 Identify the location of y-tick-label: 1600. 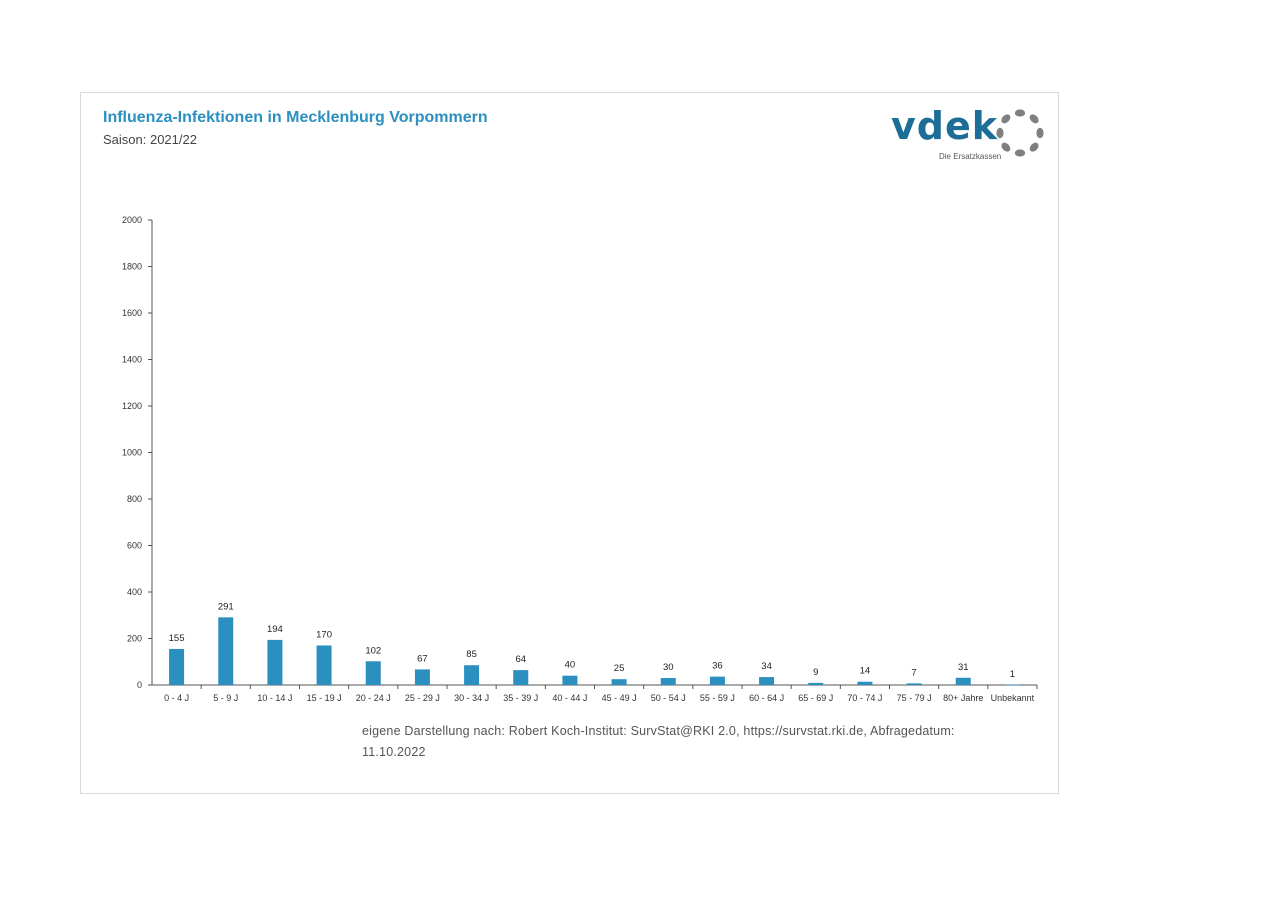
(132, 313).